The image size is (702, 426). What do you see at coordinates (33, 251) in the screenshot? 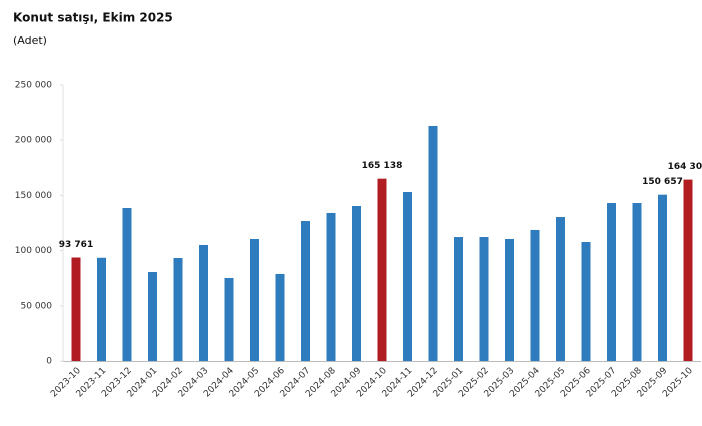
I see `y-tick-label: 100 000` at bounding box center [33, 251].